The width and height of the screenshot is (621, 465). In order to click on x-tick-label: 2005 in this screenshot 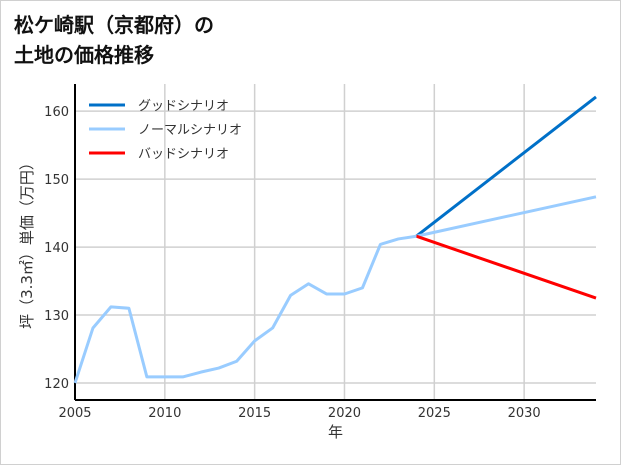, I will do `click(74, 413)`.